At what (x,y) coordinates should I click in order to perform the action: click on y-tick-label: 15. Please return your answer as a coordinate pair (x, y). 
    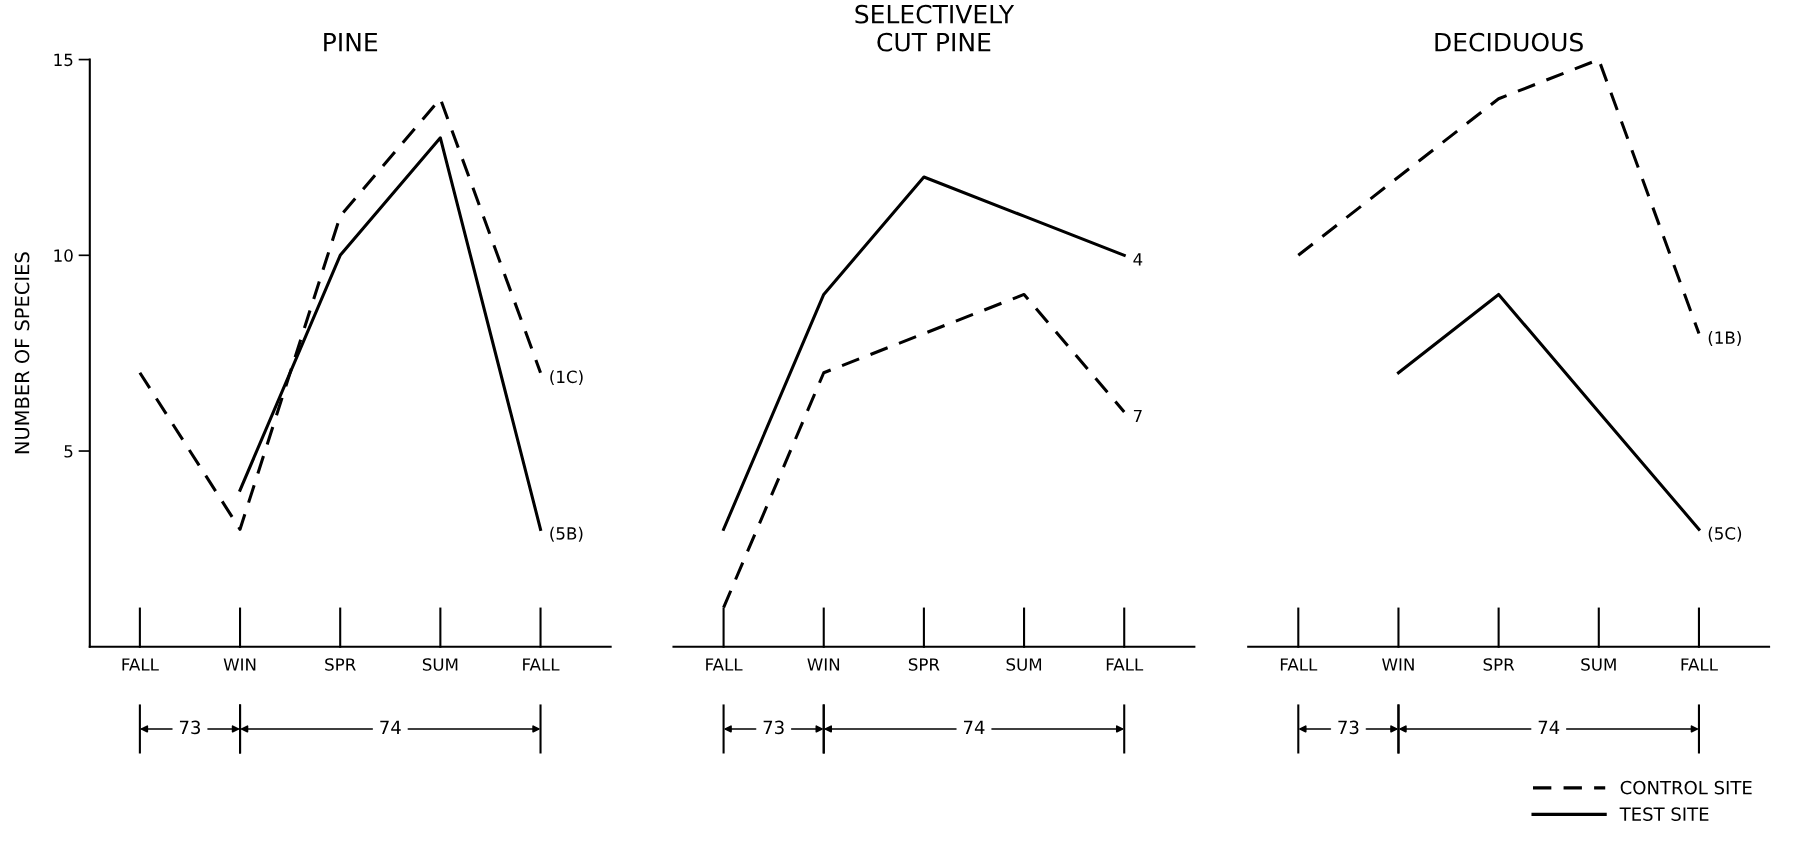
    Looking at the image, I should click on (63, 60).